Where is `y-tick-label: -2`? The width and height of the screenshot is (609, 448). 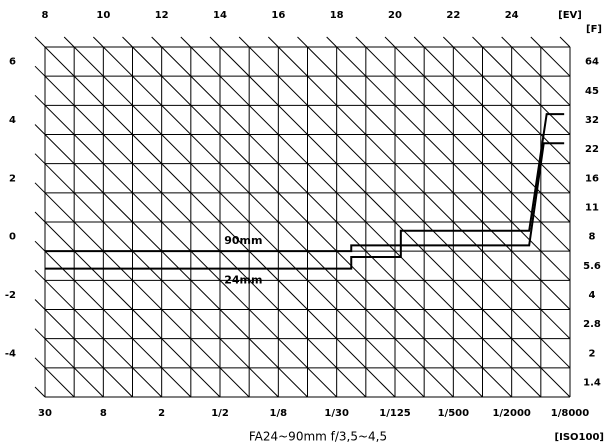 y-tick-label: -2 is located at coordinates (10, 295).